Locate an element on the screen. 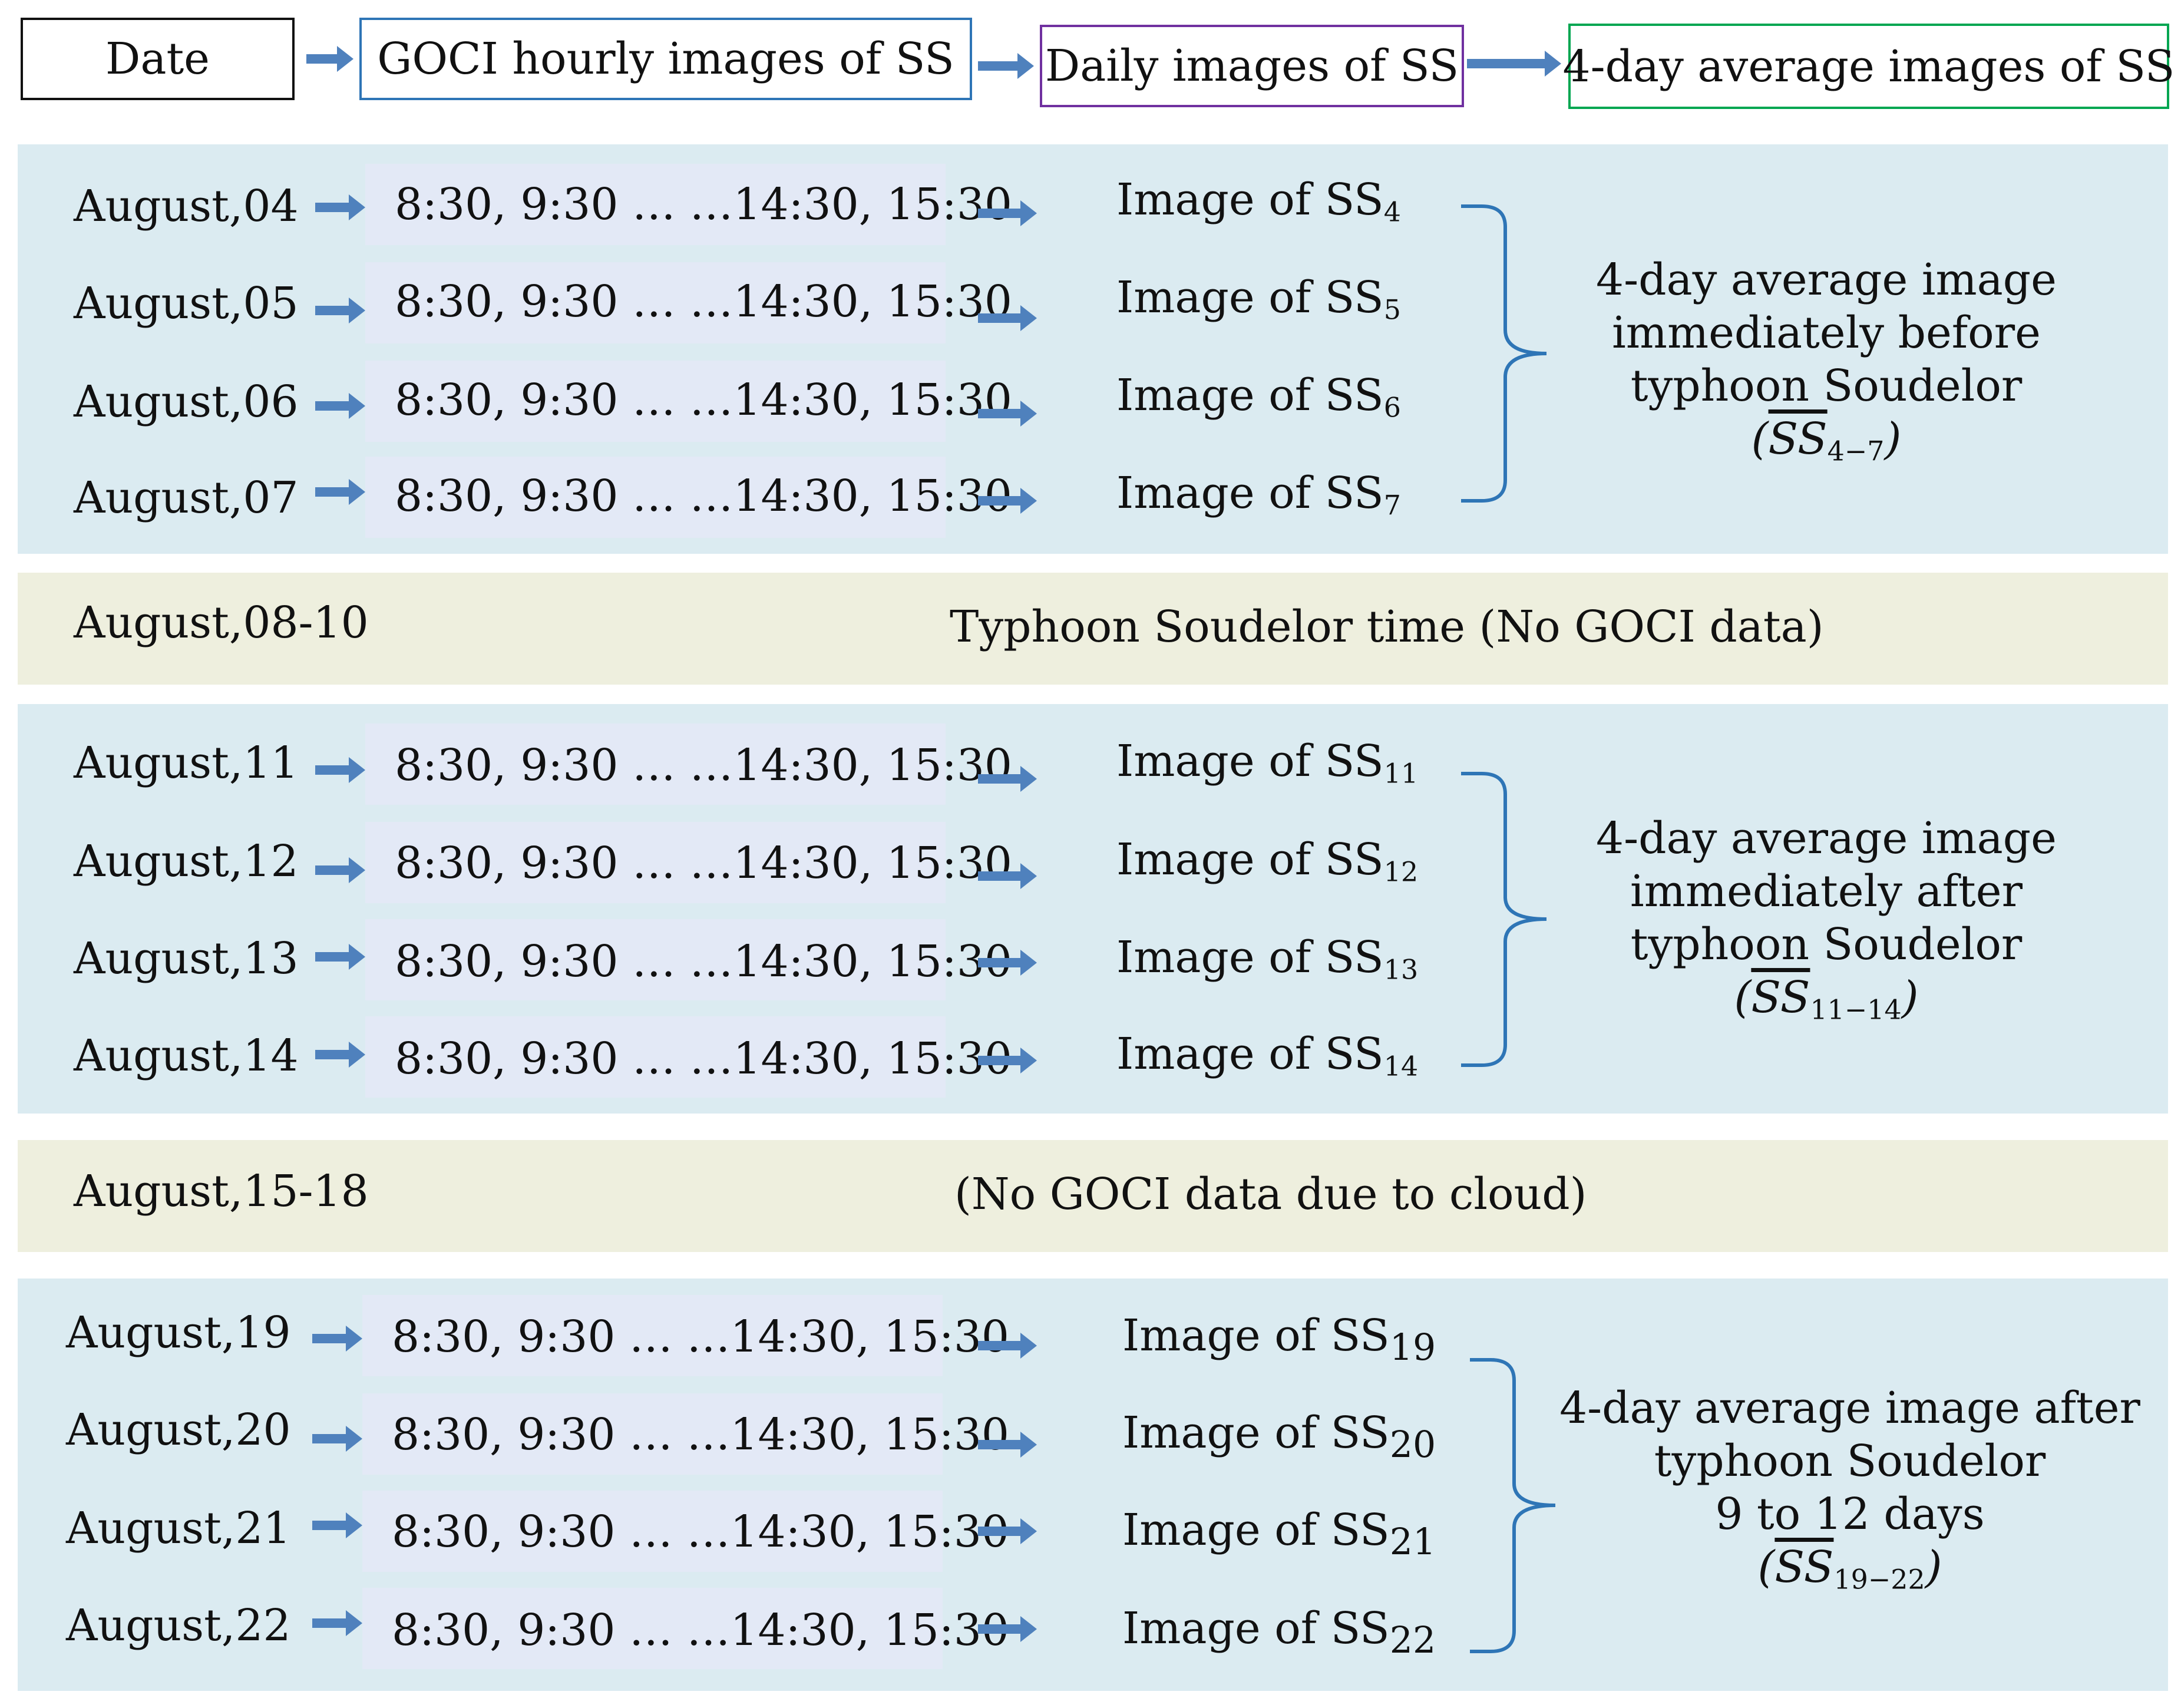  date-label: August,19 is located at coordinates (178, 1332).